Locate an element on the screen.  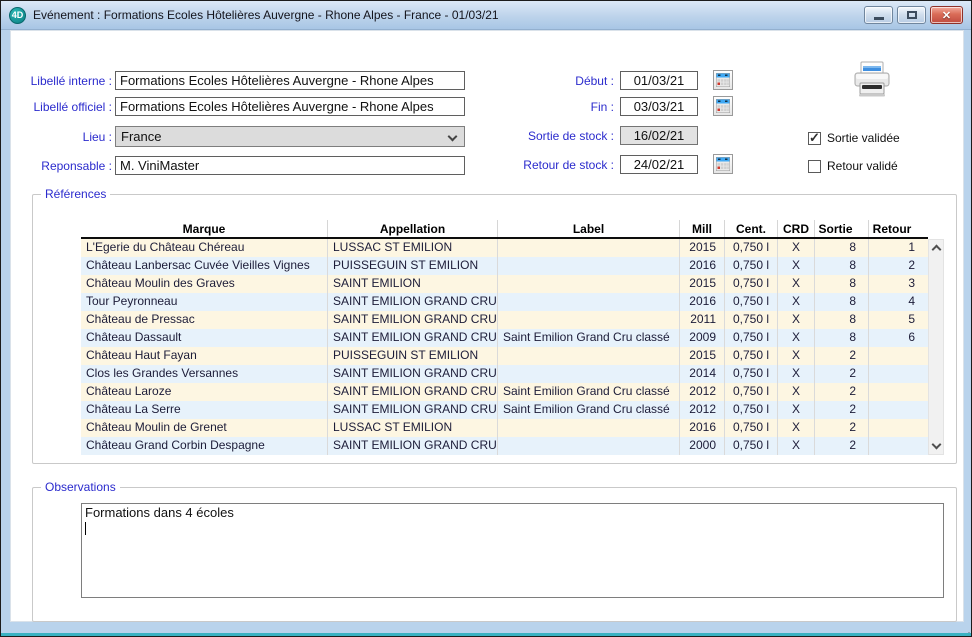
column-header-label: Label is located at coordinates (589, 228).